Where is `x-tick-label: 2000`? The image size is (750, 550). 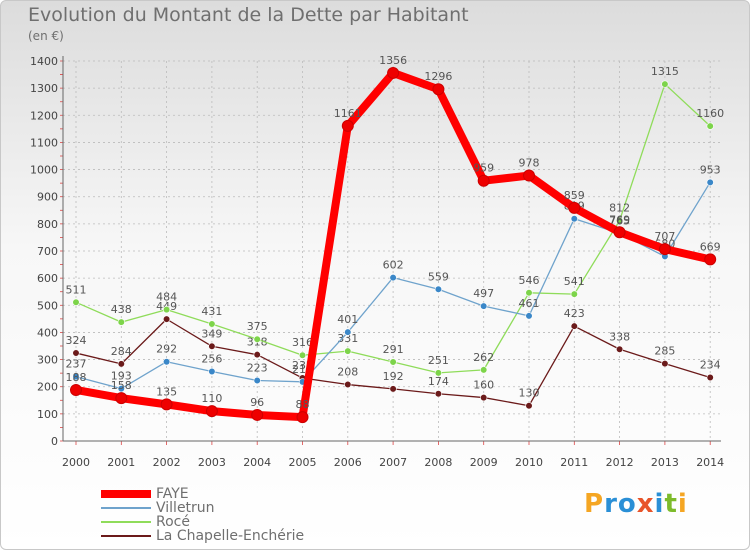 x-tick-label: 2000 is located at coordinates (76, 462).